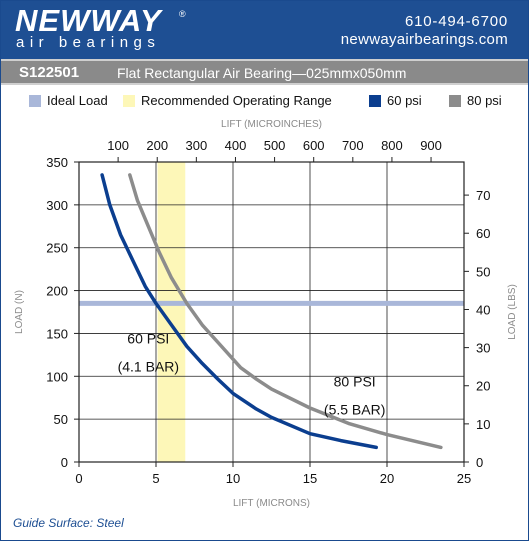 This screenshot has height=541, width=529. What do you see at coordinates (275, 145) in the screenshot?
I see `x2-tick-label: 500` at bounding box center [275, 145].